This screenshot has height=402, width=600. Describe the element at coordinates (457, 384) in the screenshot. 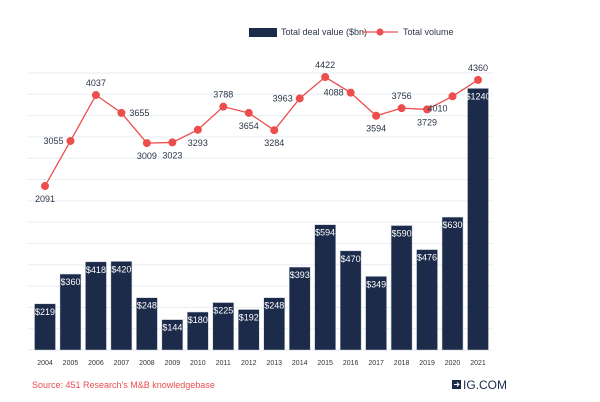

I see `arrow-right-icon` at that location.